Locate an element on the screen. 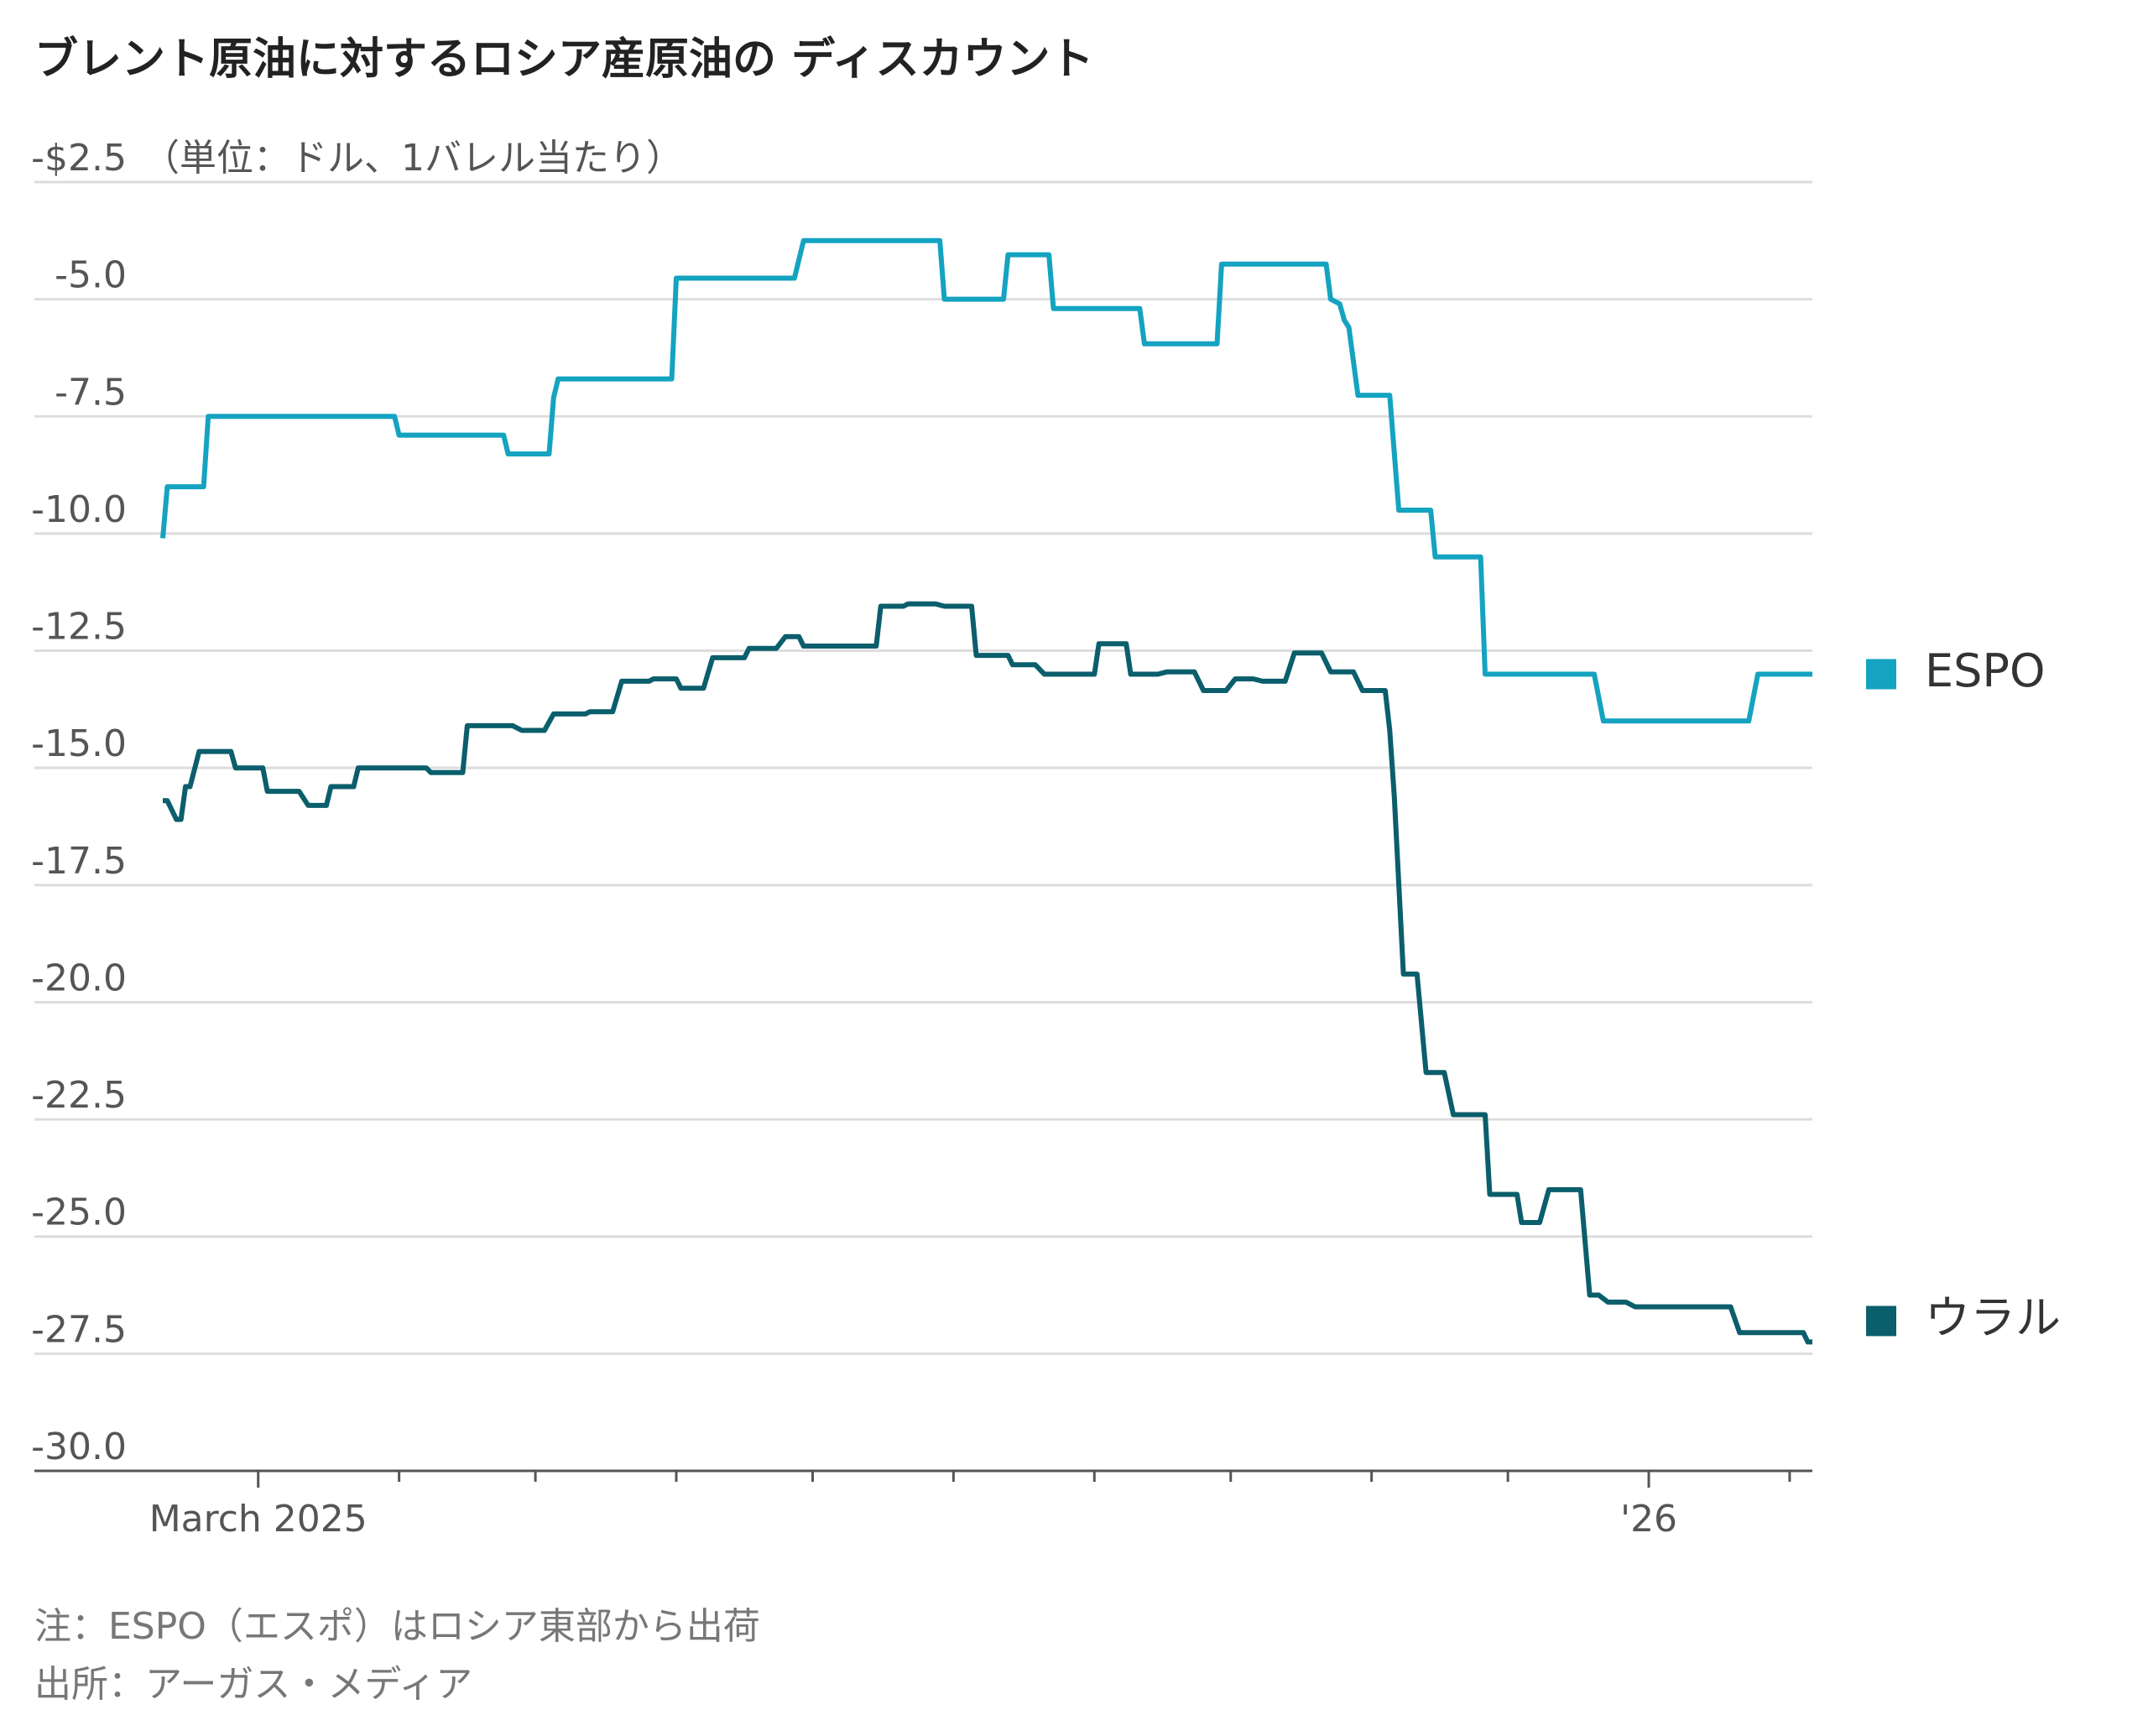 Image resolution: width=2148 pixels, height=1736 pixels. chart-title: ブレント原油に対するロシア産原油の ディスカウント is located at coordinates (564, 60).